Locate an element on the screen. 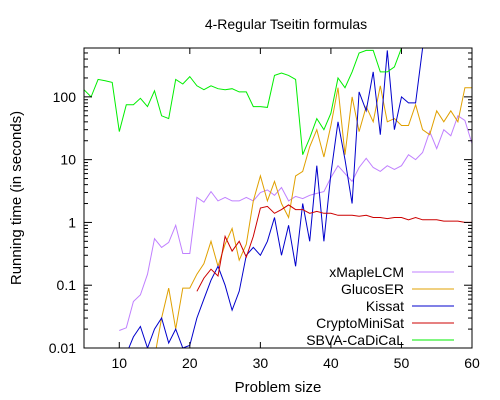  y-axis-title: Running time (in seconds) is located at coordinates (16, 198).